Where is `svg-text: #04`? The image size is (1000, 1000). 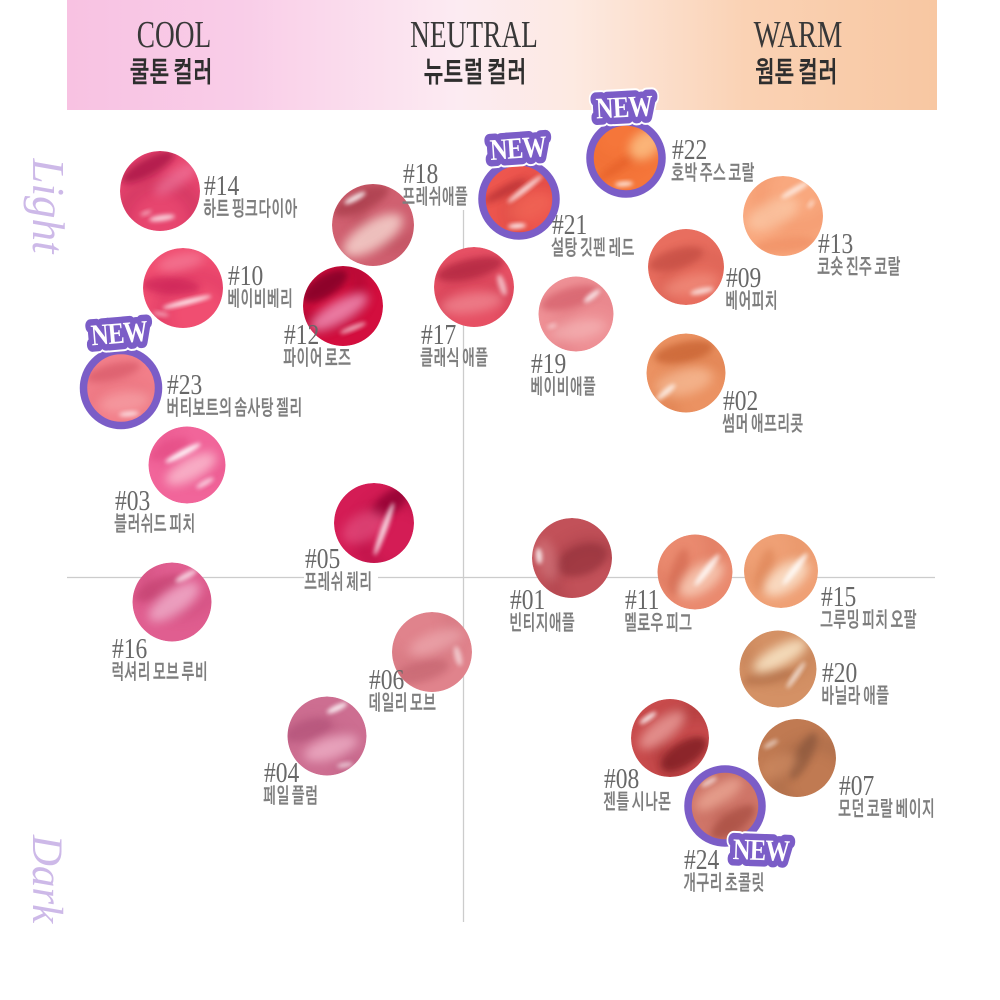 svg-text: #04 is located at coordinates (281, 772).